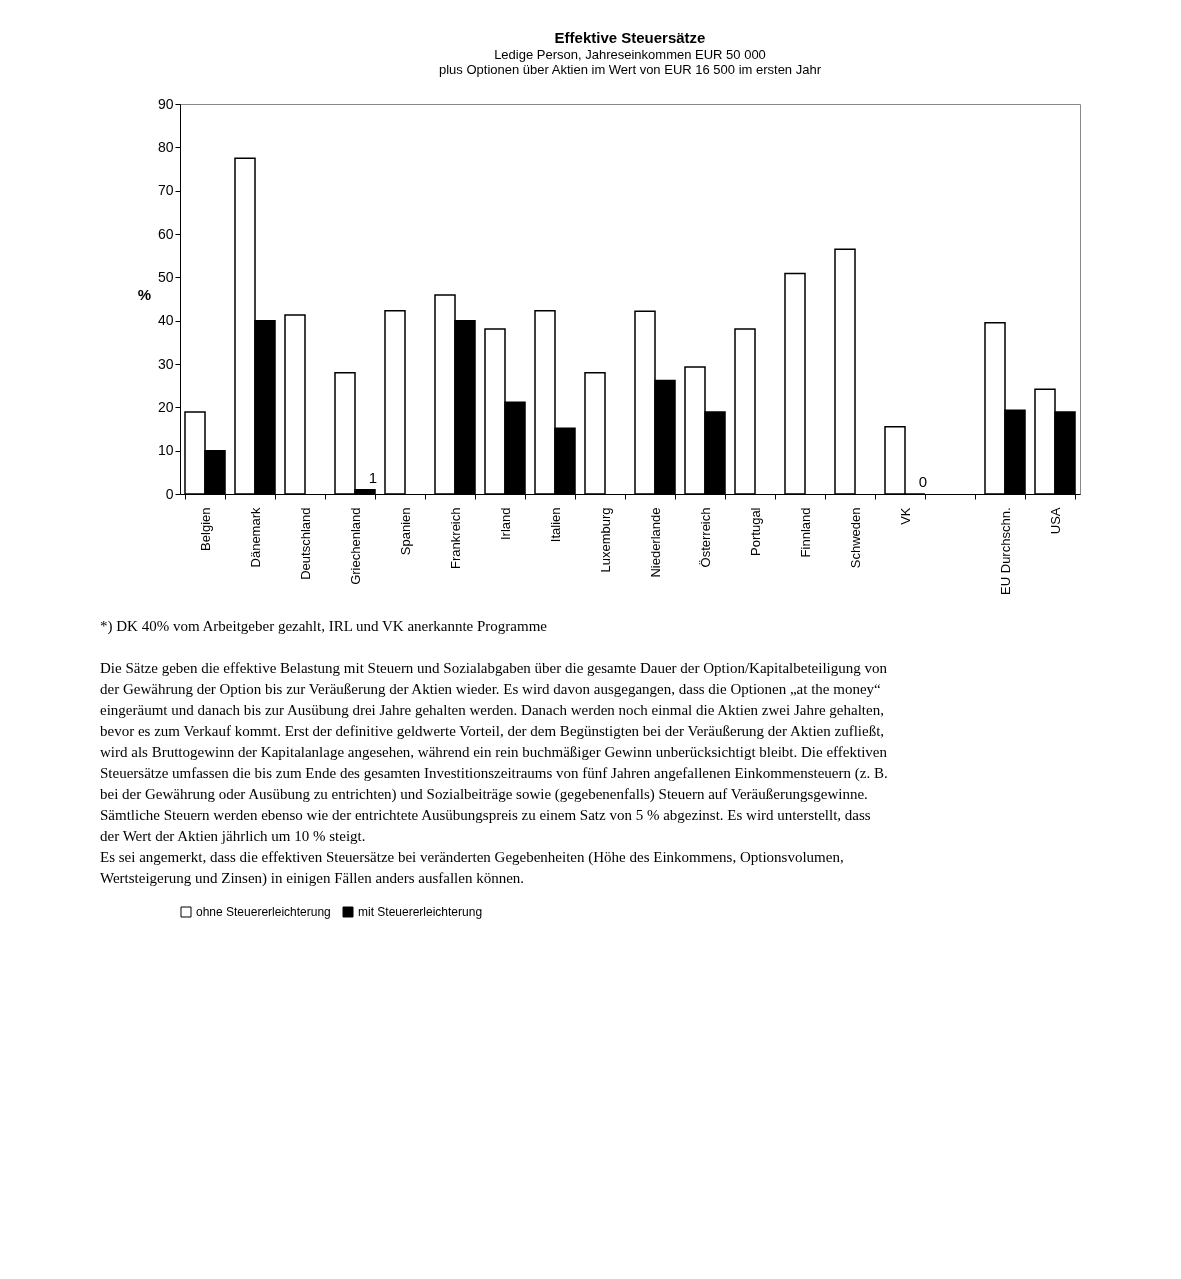  Describe the element at coordinates (324, 626) in the screenshot. I see `text: *) DK 40% vom Arbeitgeber gezahlt, IRL und VK anerkannte Programme` at that location.